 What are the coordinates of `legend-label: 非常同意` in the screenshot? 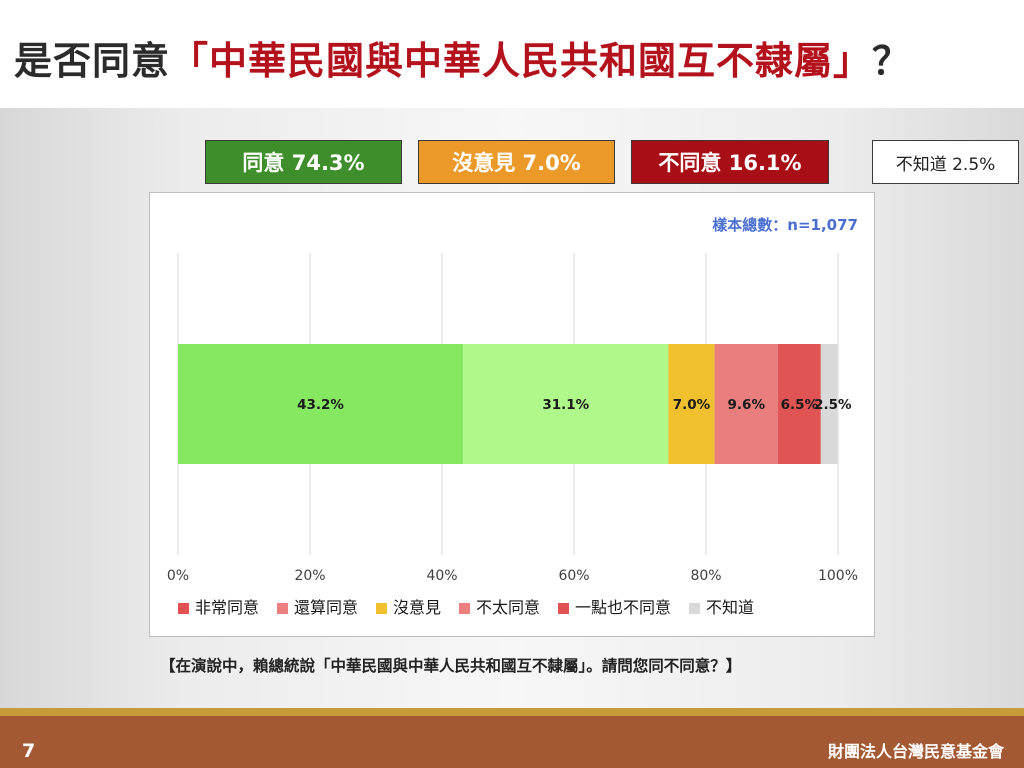 It's located at (227, 607).